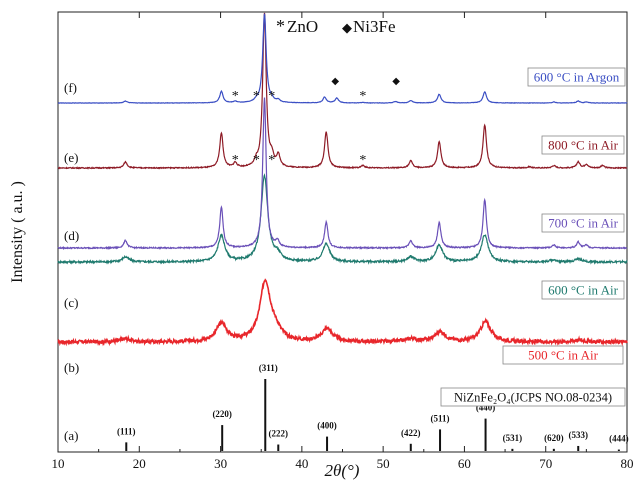 The height and width of the screenshot is (482, 635). I want to click on hkl-label: (620), so click(554, 438).